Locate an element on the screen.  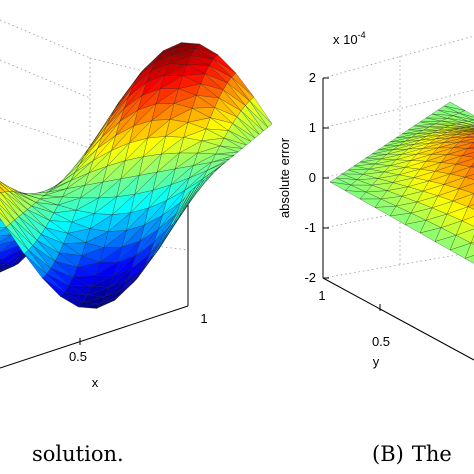
right-z-tick-label: -2 is located at coordinates (310, 277).